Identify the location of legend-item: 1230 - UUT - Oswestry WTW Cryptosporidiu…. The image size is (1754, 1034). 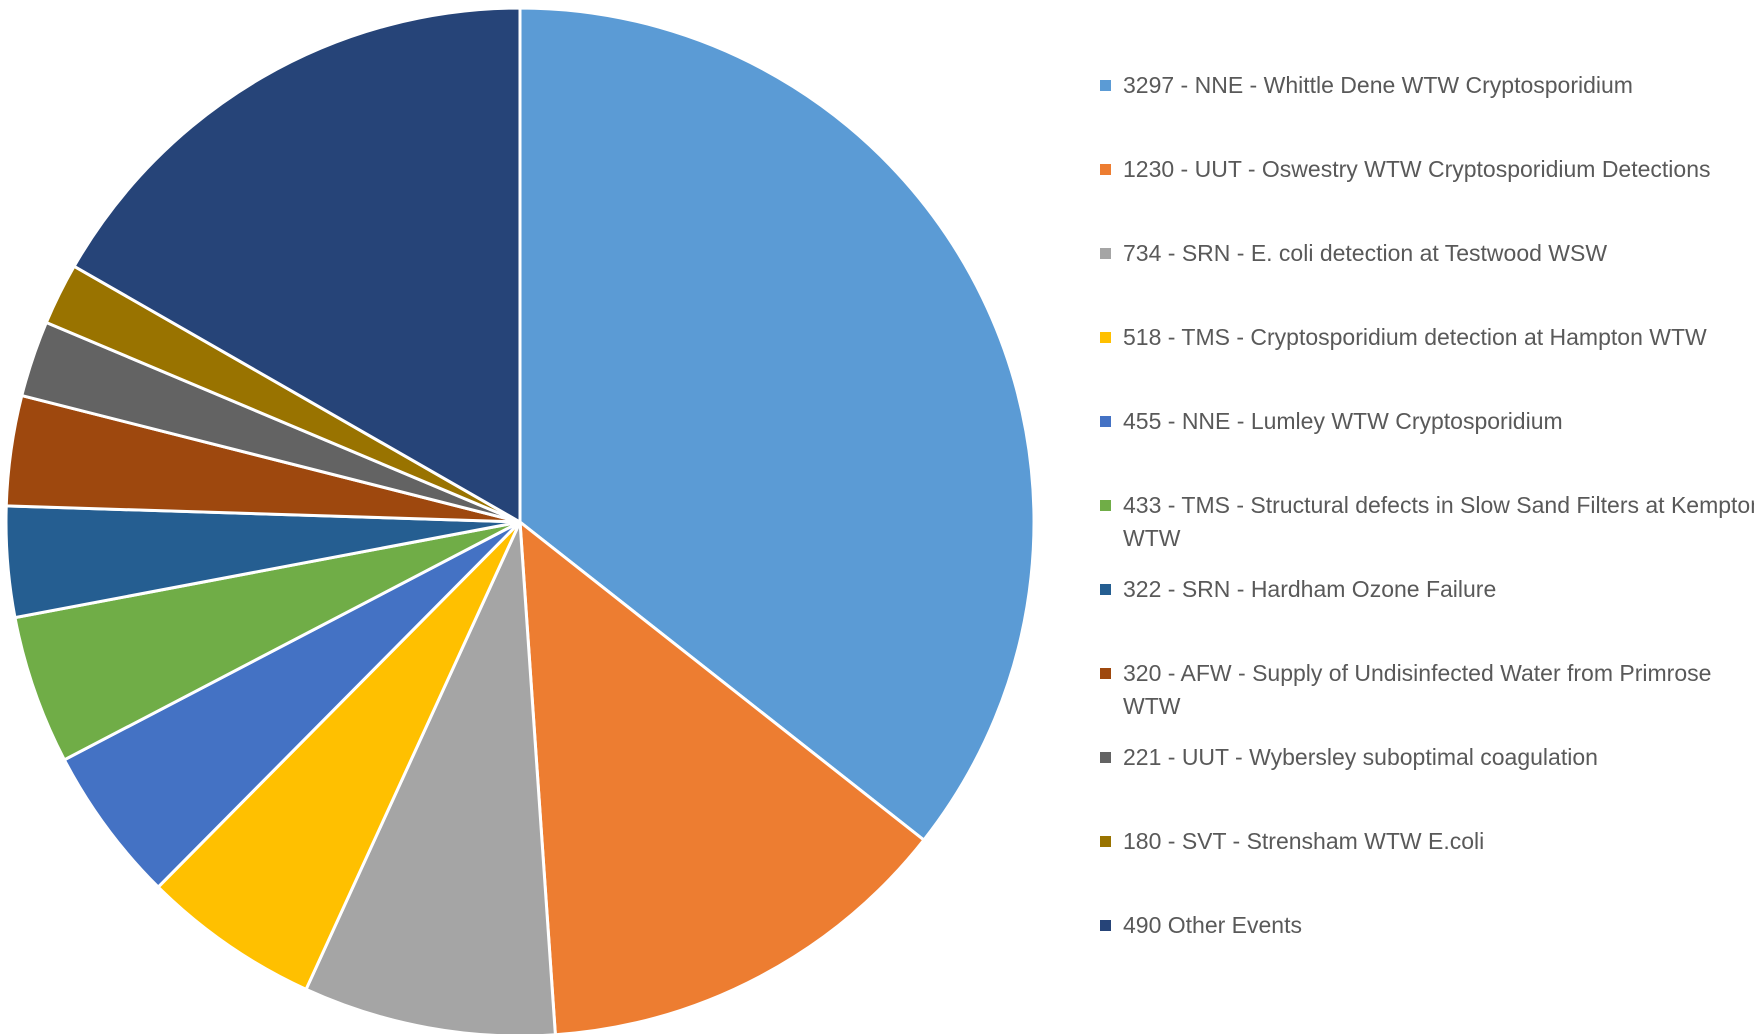
(1427, 169).